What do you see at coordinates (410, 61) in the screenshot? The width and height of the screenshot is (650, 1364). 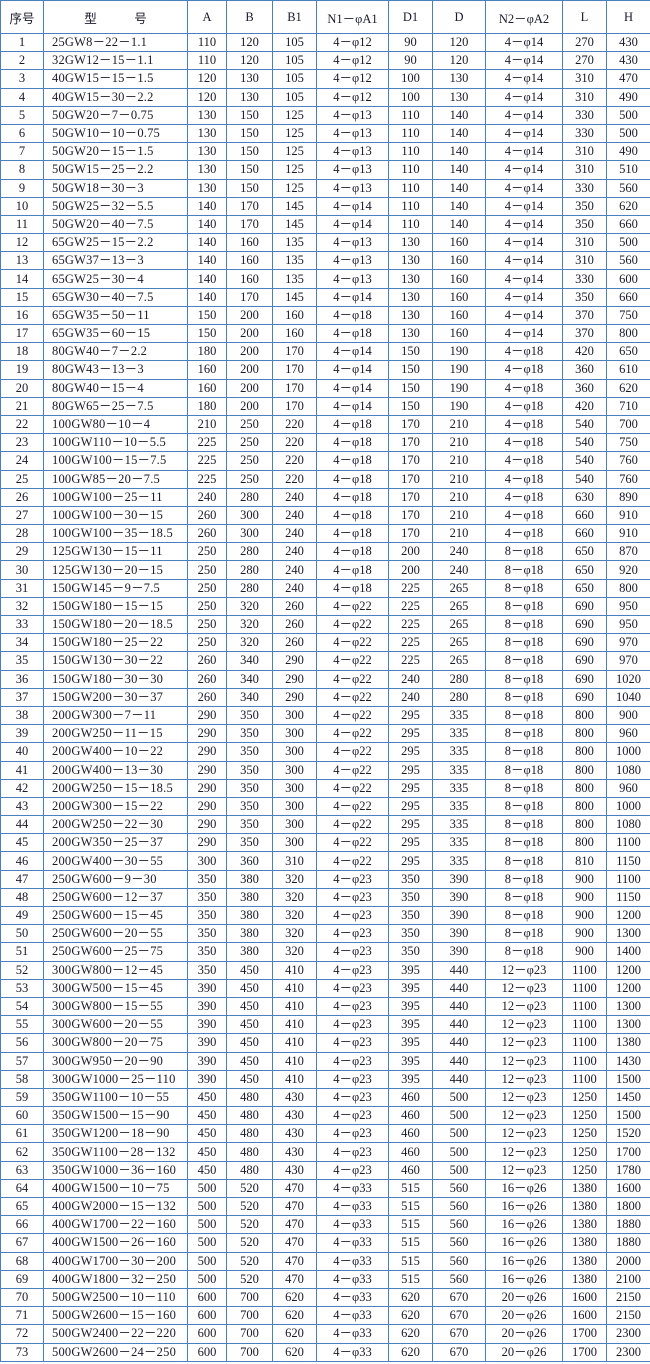 I see `cell-d1: 90` at bounding box center [410, 61].